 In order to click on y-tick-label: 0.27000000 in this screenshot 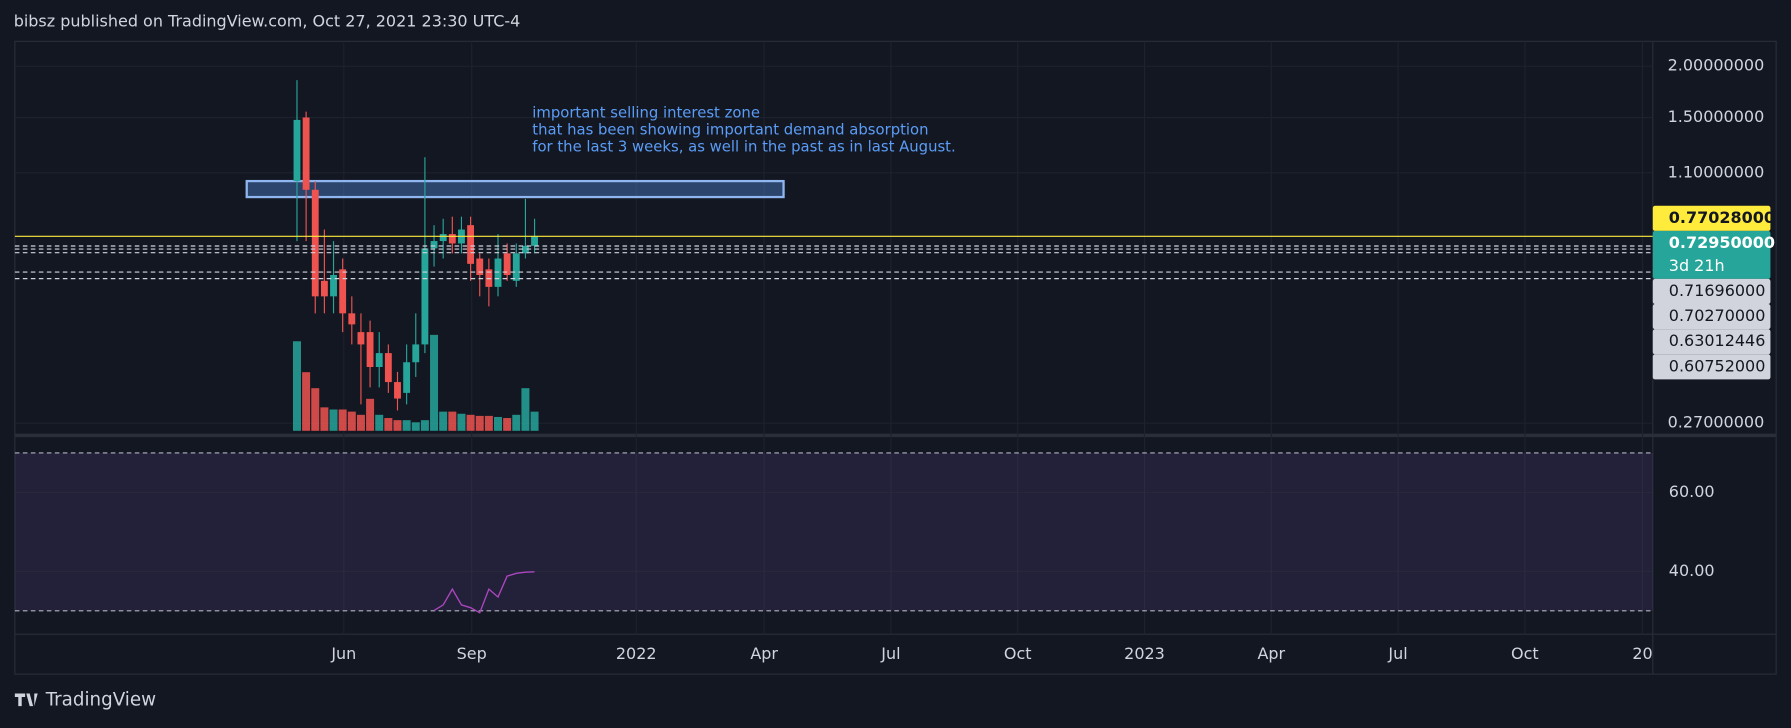, I will do `click(1716, 422)`.